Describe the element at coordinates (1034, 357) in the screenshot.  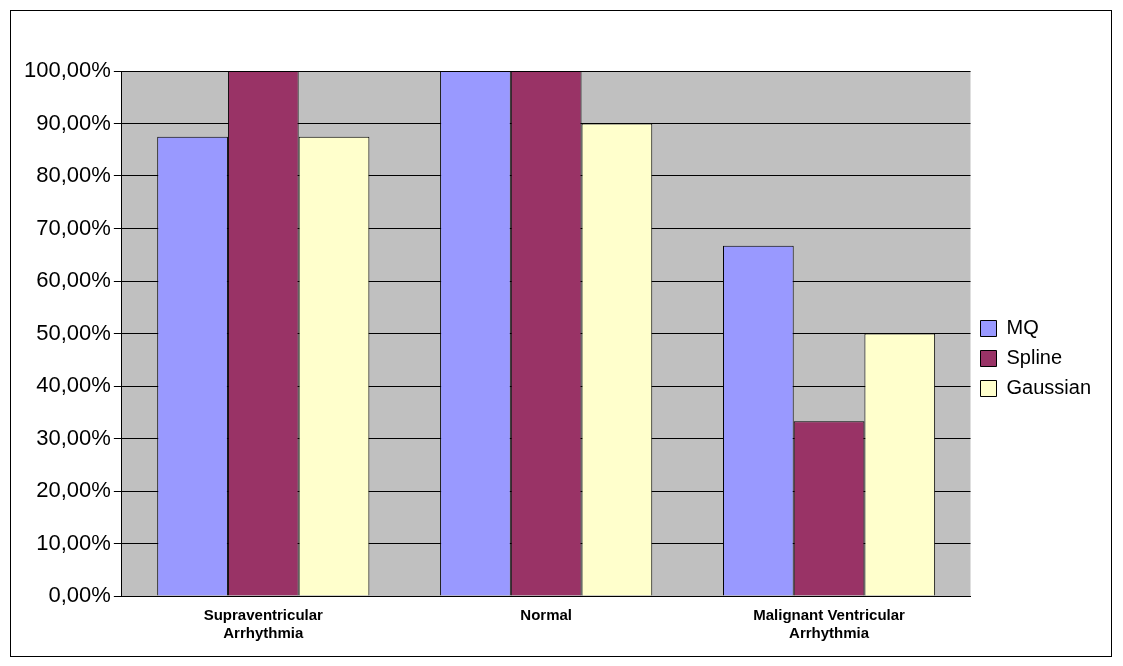
I see `legend-label: Spline` at that location.